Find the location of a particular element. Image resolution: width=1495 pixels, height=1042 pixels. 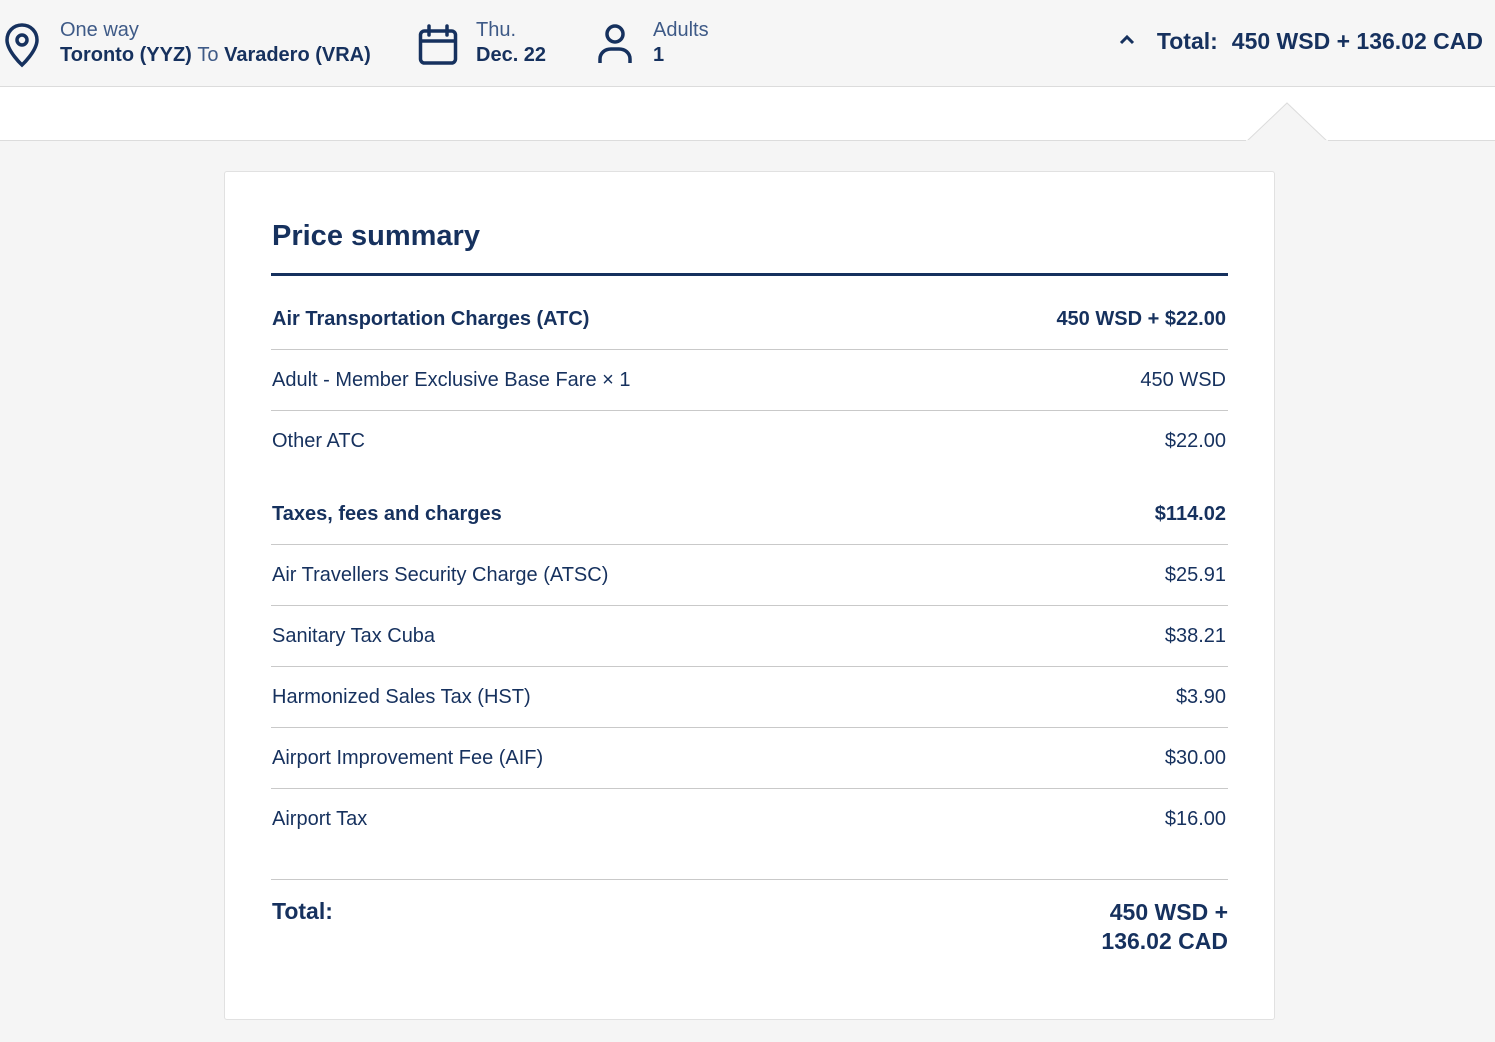

total-value-line2: 136.02 CAD is located at coordinates (1164, 941).